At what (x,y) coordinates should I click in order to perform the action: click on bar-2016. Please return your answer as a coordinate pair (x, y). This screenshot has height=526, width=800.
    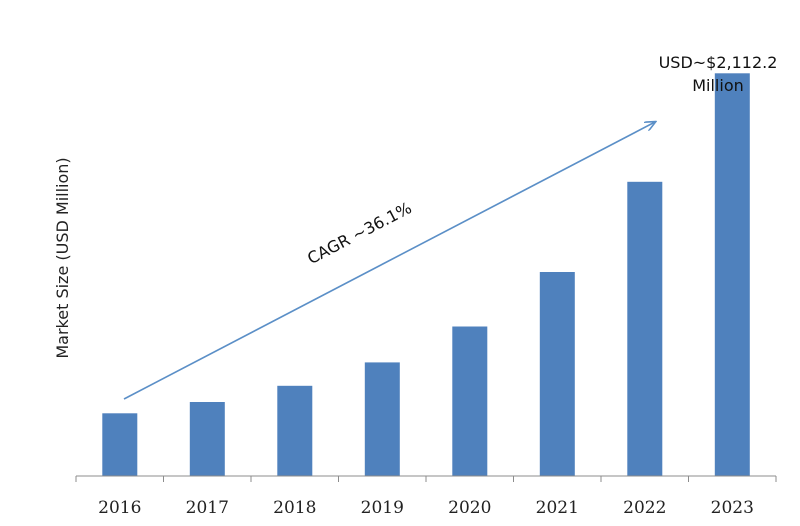
    Looking at the image, I should click on (120, 444).